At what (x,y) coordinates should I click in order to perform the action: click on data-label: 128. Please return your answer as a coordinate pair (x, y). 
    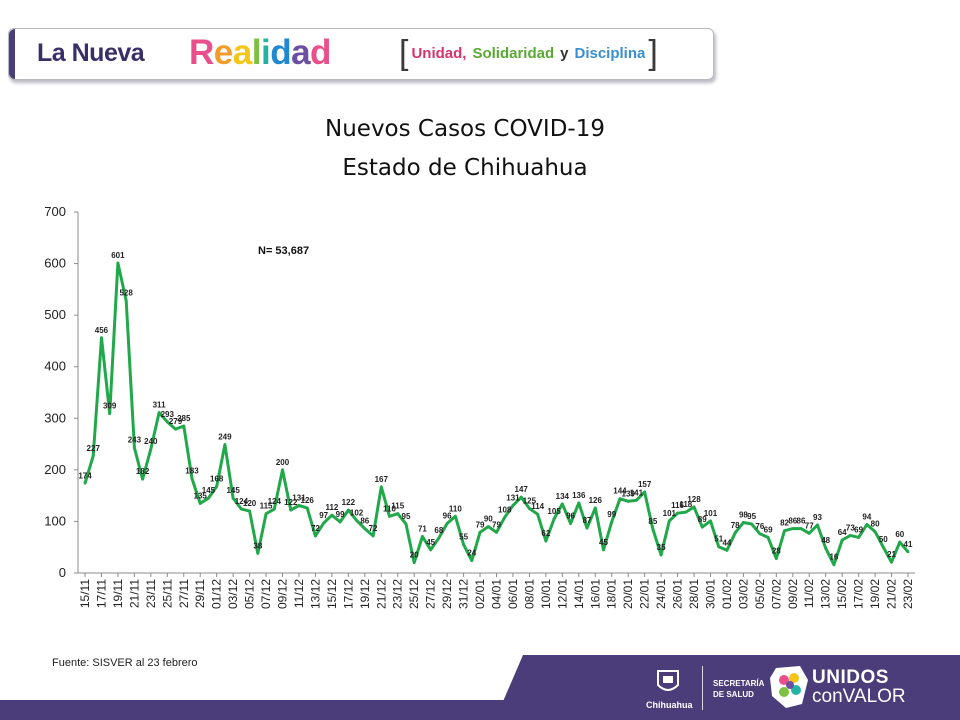
    Looking at the image, I should click on (694, 499).